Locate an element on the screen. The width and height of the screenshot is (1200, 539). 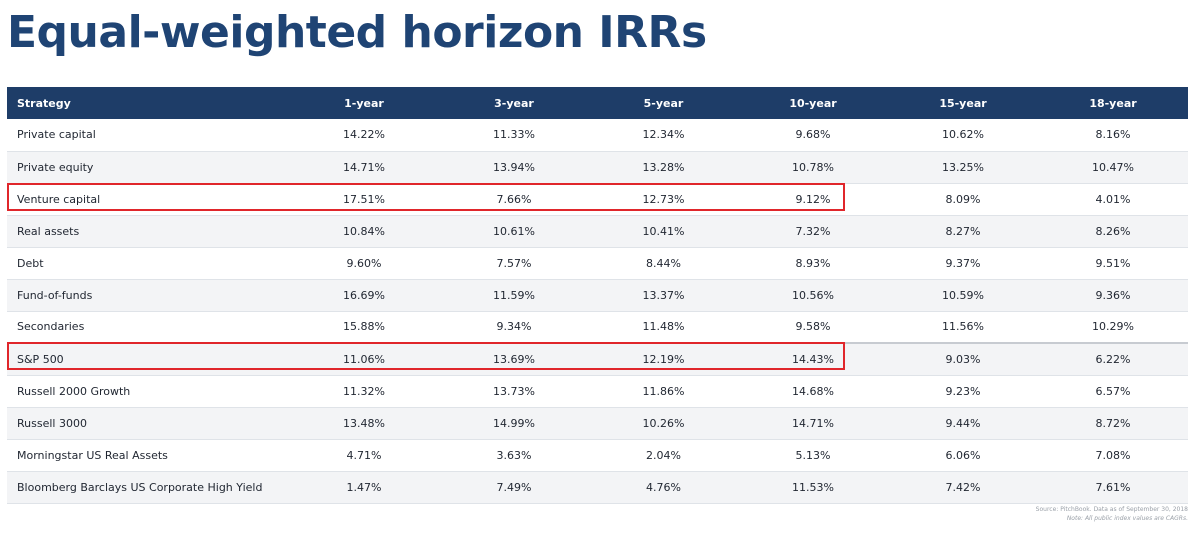
irr-value-cell: 15.88% is located at coordinates (364, 327).